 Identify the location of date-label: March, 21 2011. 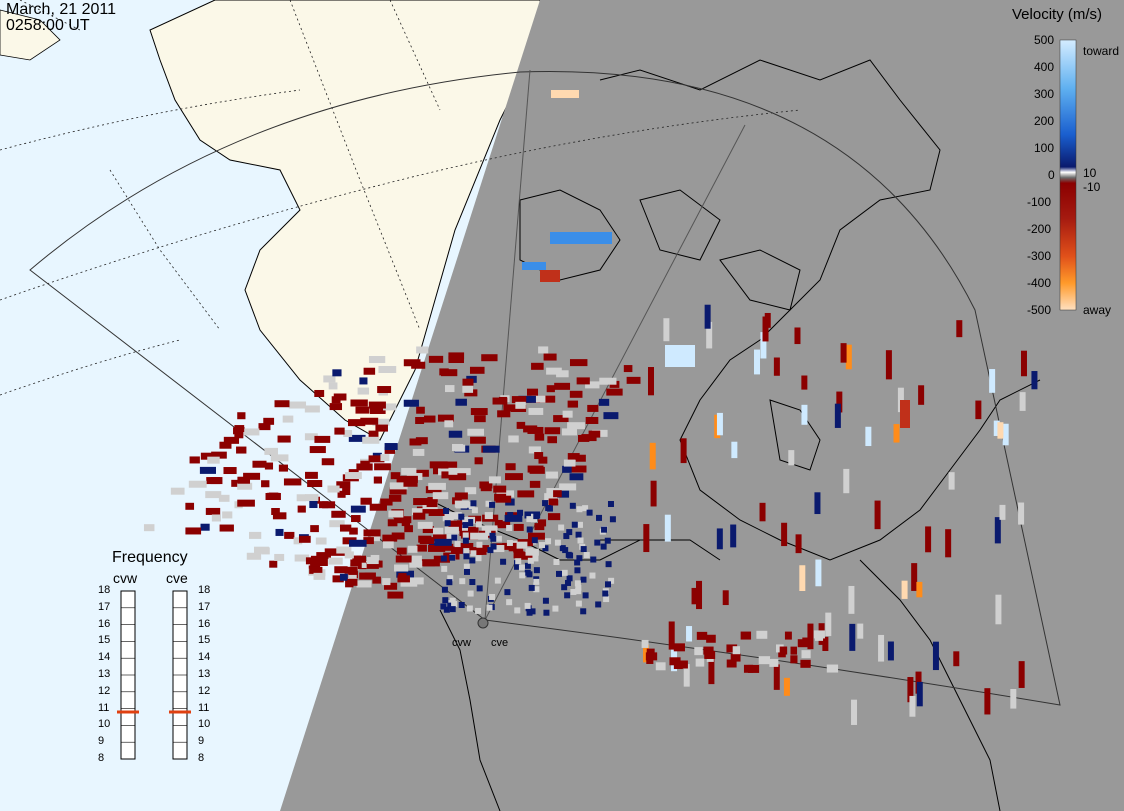
(61, 9).